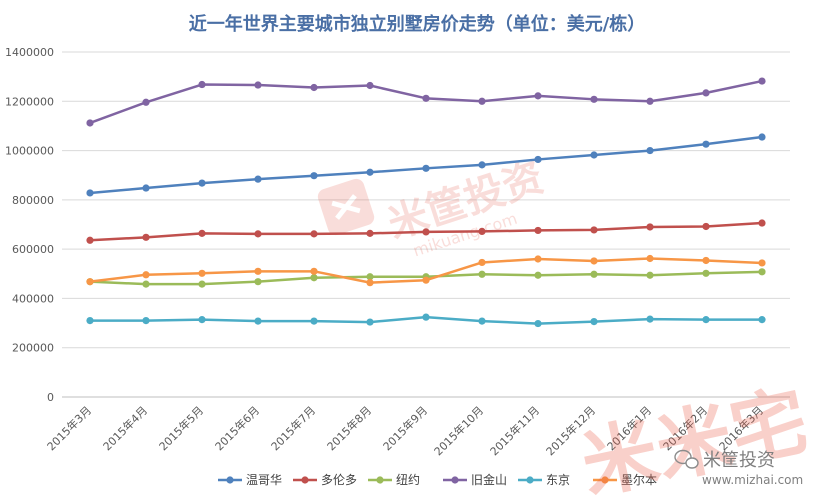  Describe the element at coordinates (639, 479) in the screenshot. I see `legend-label: 墨尔本` at that location.